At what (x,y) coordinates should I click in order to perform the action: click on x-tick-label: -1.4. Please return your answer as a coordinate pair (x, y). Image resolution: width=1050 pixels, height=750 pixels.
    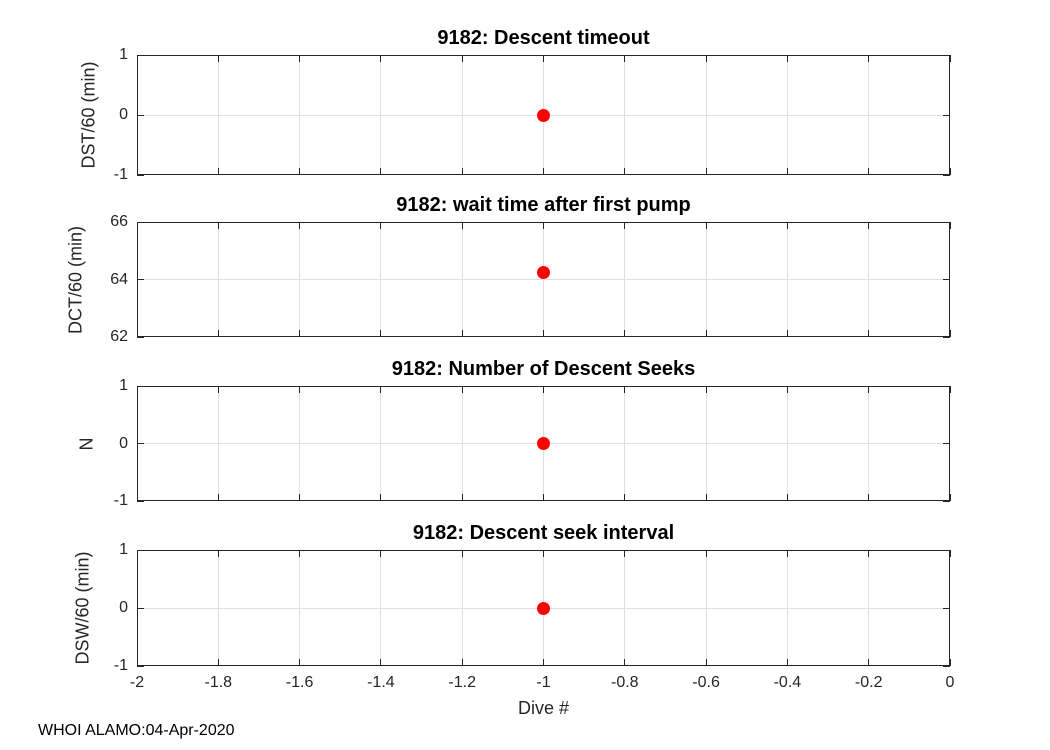
    Looking at the image, I should click on (381, 682).